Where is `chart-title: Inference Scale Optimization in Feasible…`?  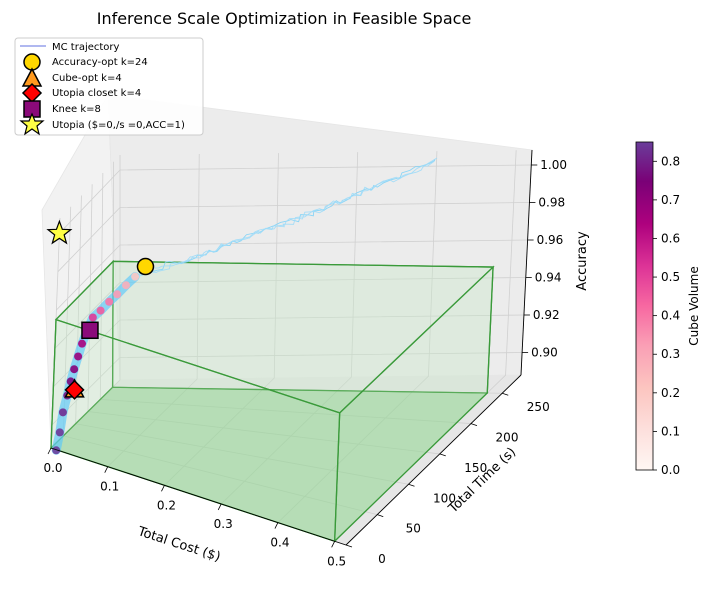 chart-title: Inference Scale Optimization in Feasible… is located at coordinates (284, 18).